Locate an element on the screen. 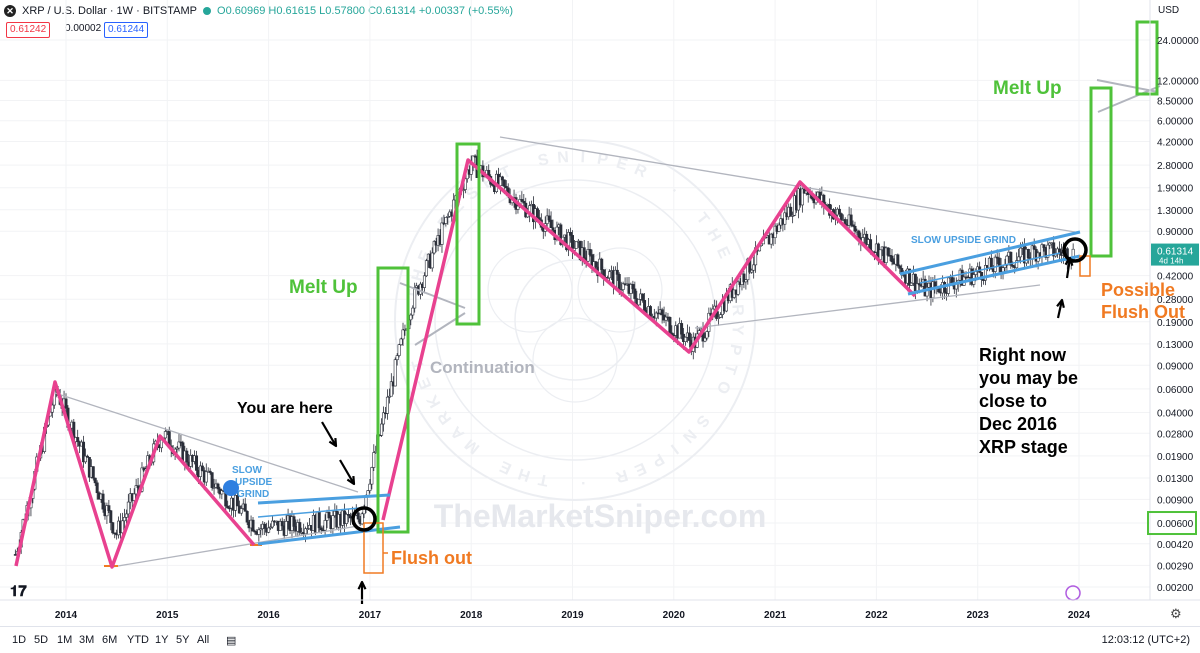 The image size is (1200, 653). currency-label: USD is located at coordinates (1169, 10).